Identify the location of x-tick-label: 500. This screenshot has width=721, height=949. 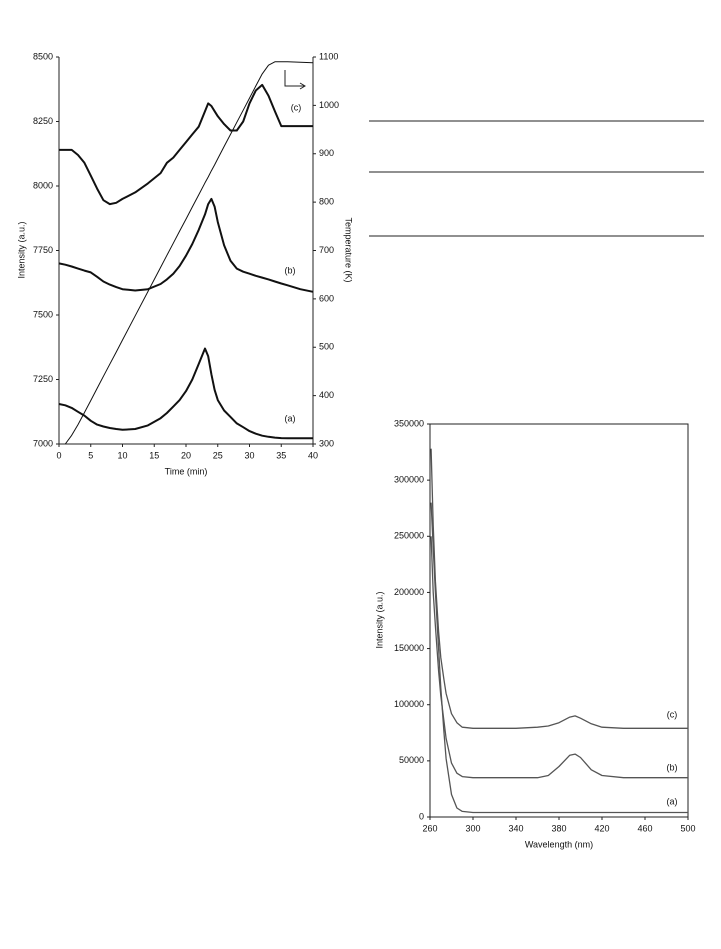
(687, 828).